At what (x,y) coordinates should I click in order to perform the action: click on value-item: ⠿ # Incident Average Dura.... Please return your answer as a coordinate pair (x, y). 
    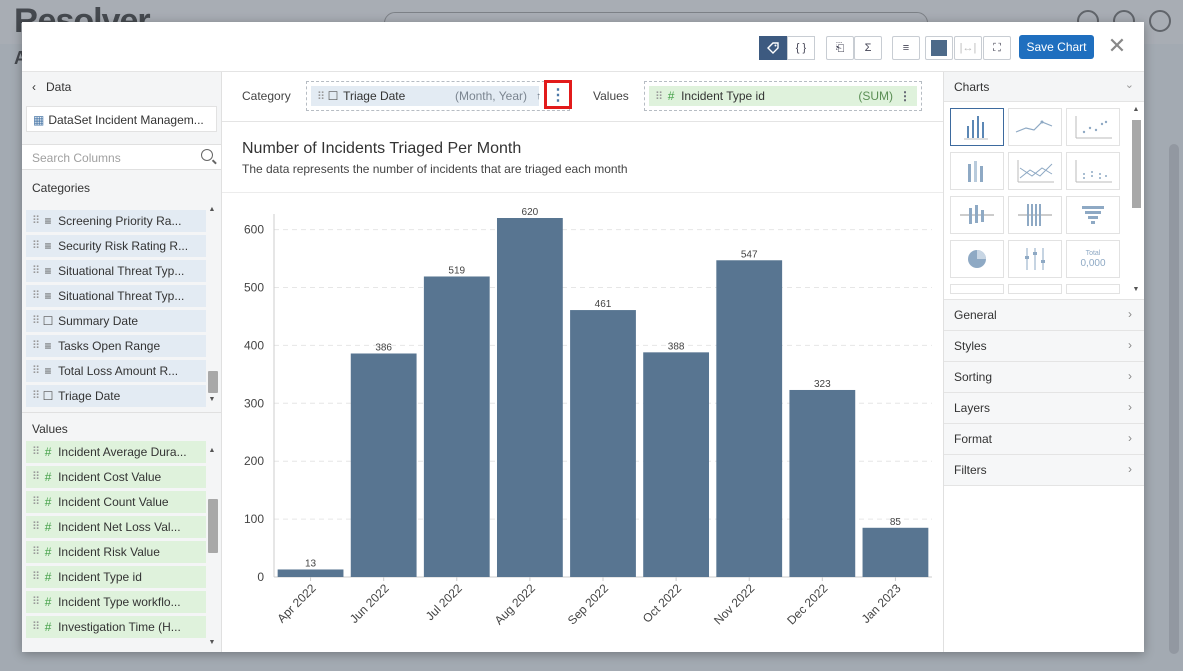
    Looking at the image, I should click on (116, 452).